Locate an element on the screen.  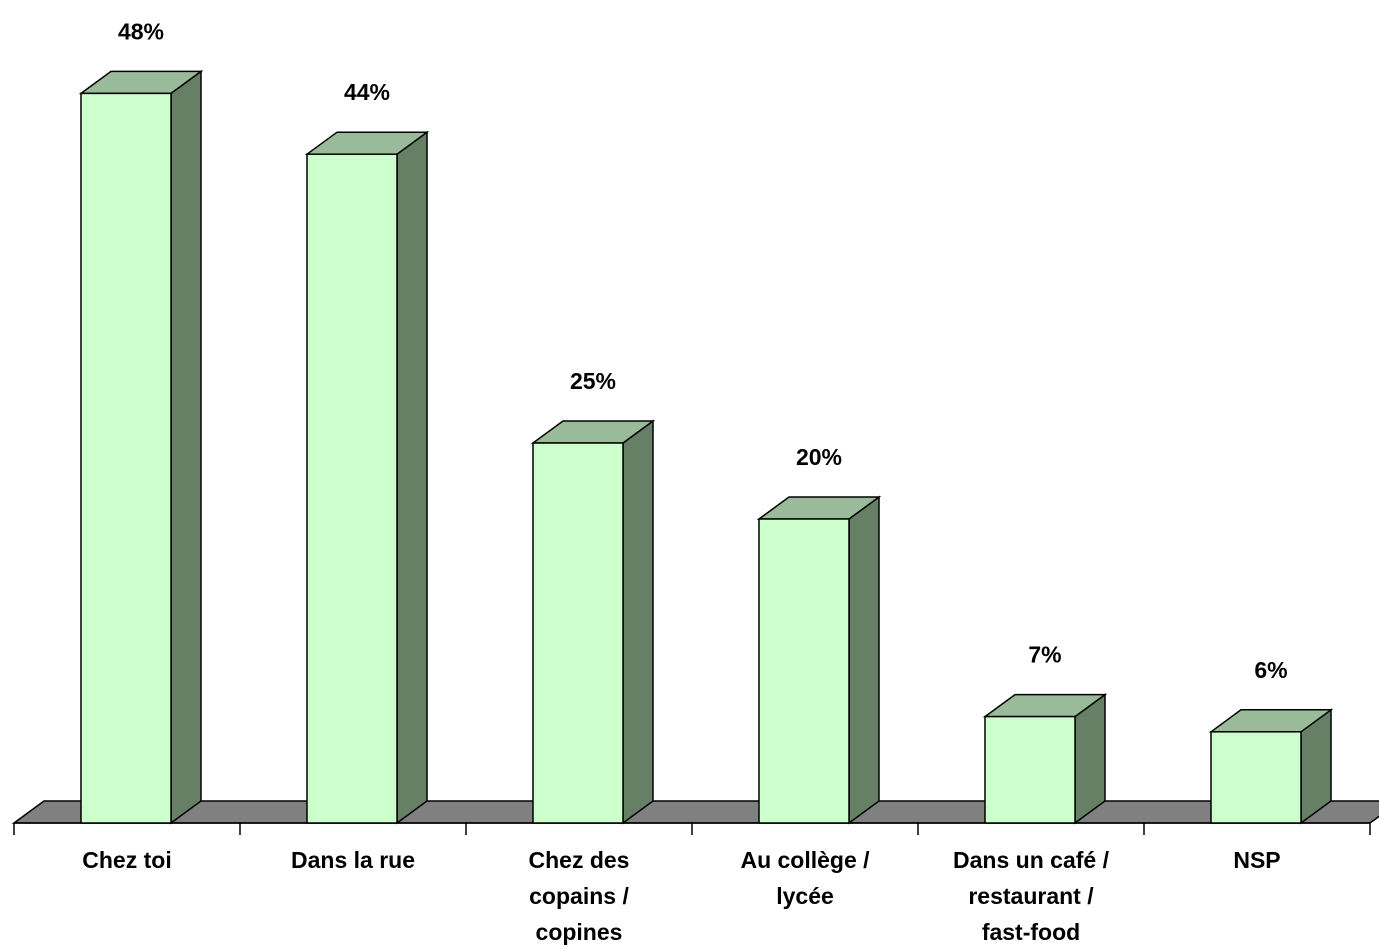
x-axis is located at coordinates (692, 828).